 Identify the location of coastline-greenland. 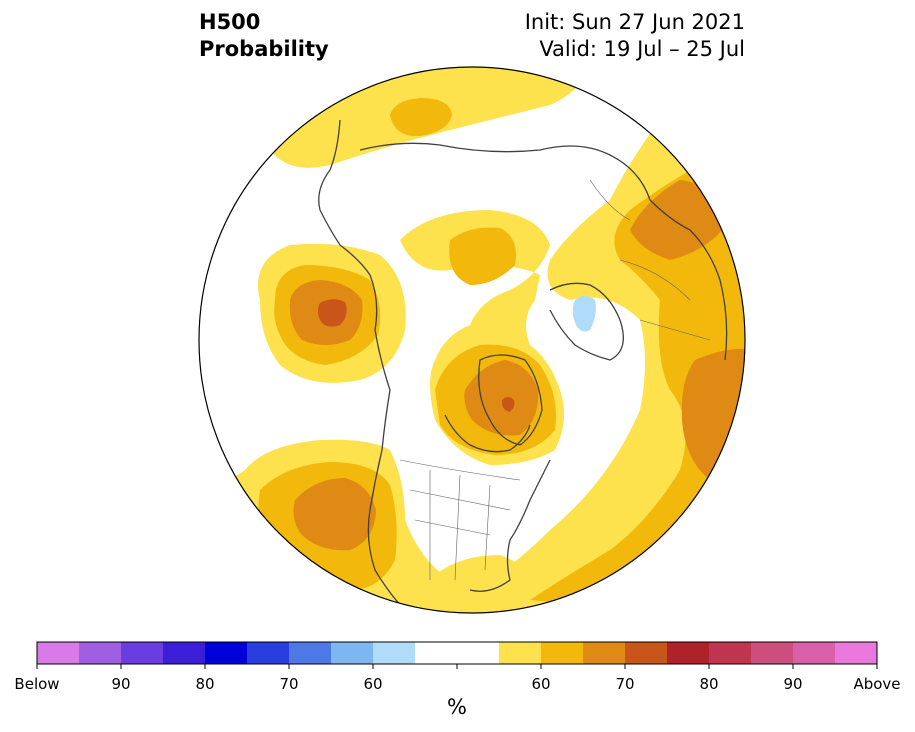
(510, 400).